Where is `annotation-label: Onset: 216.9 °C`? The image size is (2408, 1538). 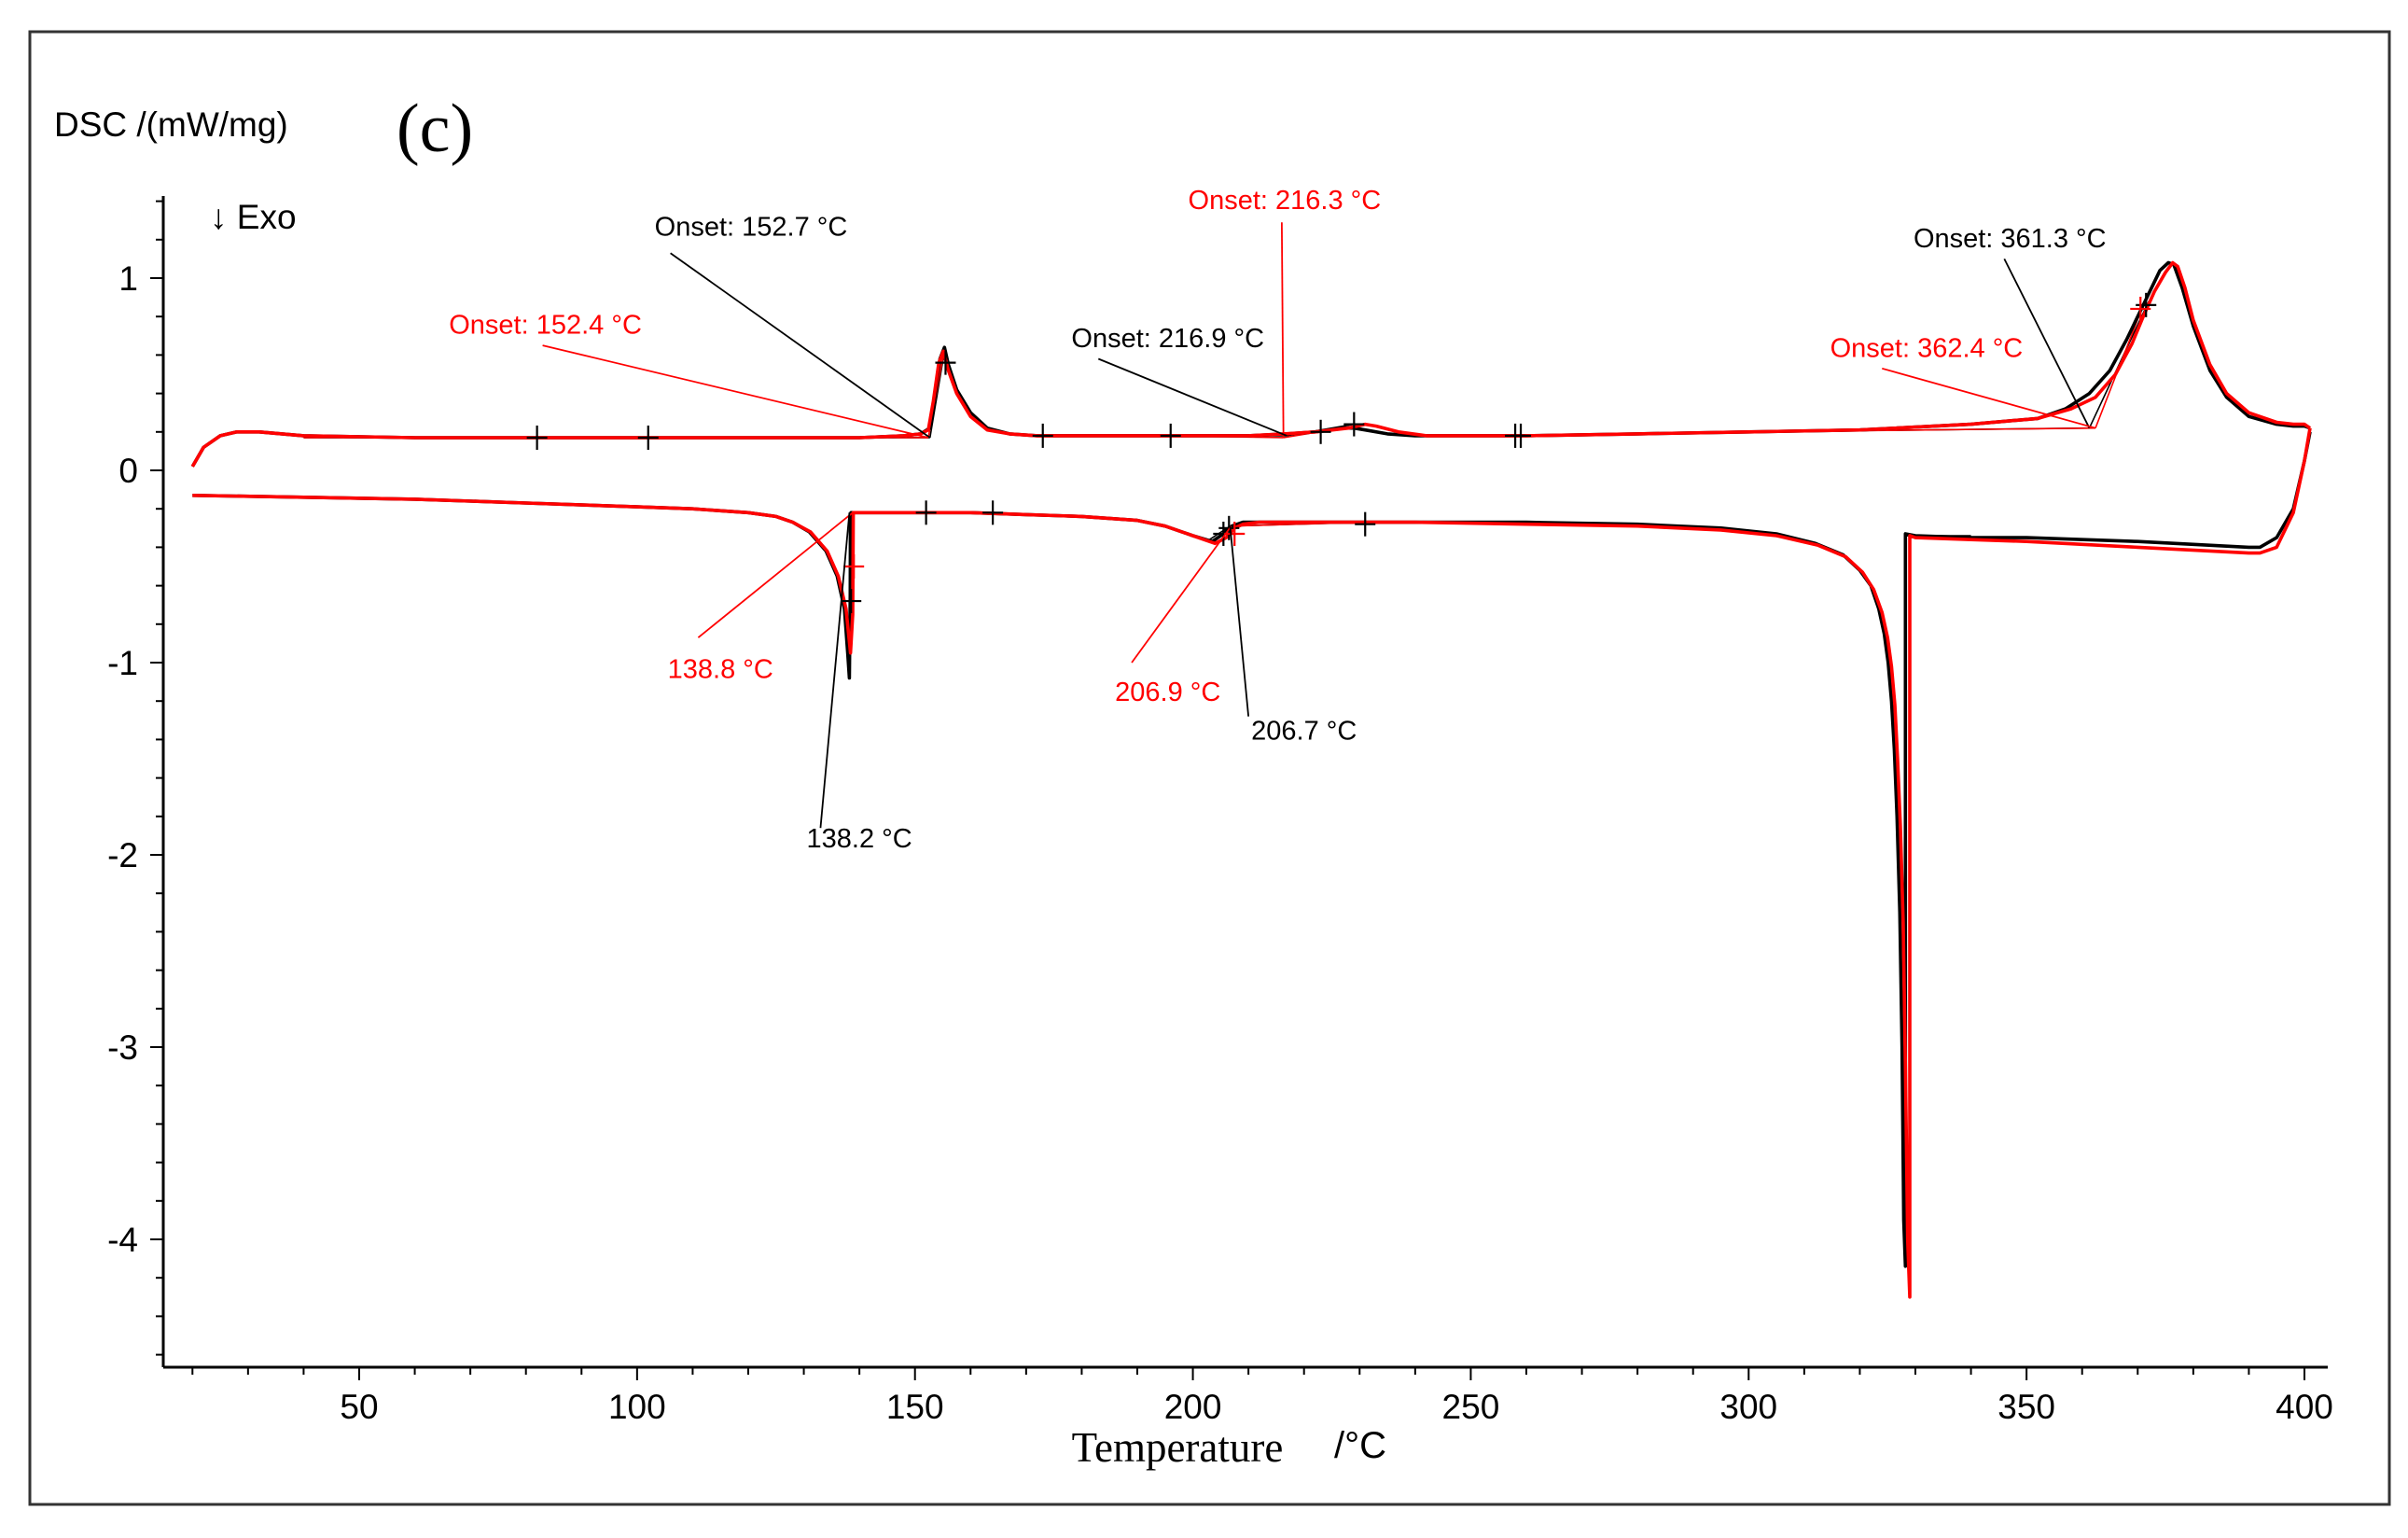 annotation-label: Onset: 216.9 °C is located at coordinates (1167, 339).